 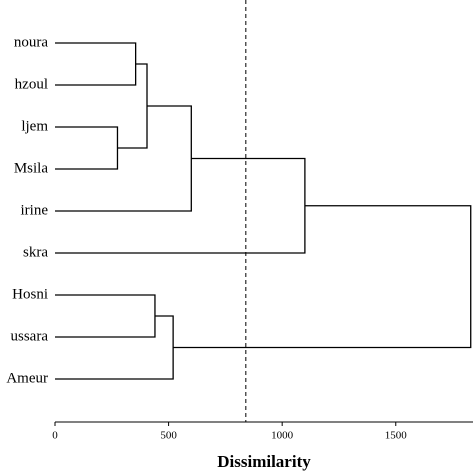 I want to click on x-axis-label: Dissimilarity, so click(x=264, y=461).